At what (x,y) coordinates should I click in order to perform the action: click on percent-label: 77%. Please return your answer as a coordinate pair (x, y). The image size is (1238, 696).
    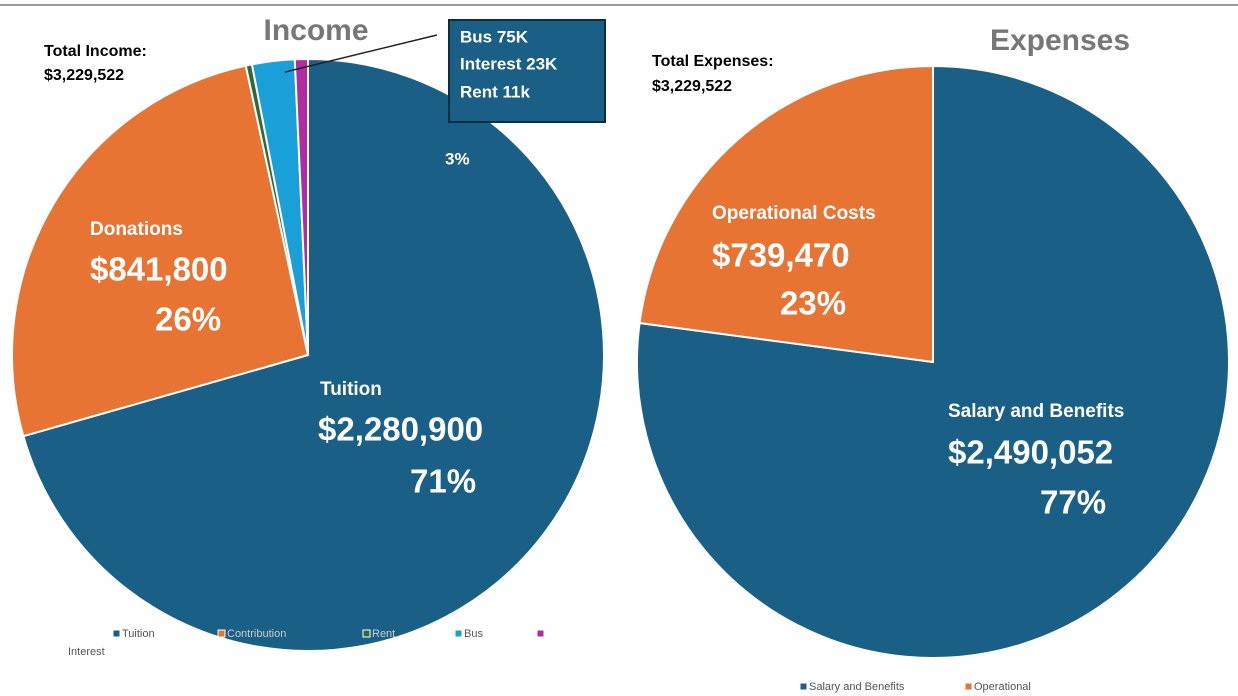
    Looking at the image, I should click on (1073, 502).